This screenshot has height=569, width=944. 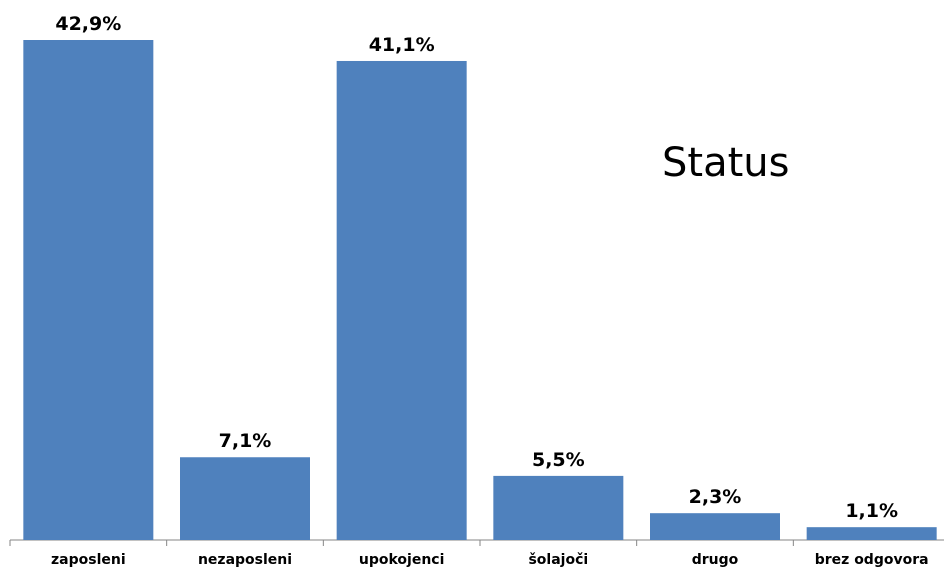 What do you see at coordinates (558, 460) in the screenshot?
I see `data-label: 5,5%` at bounding box center [558, 460].